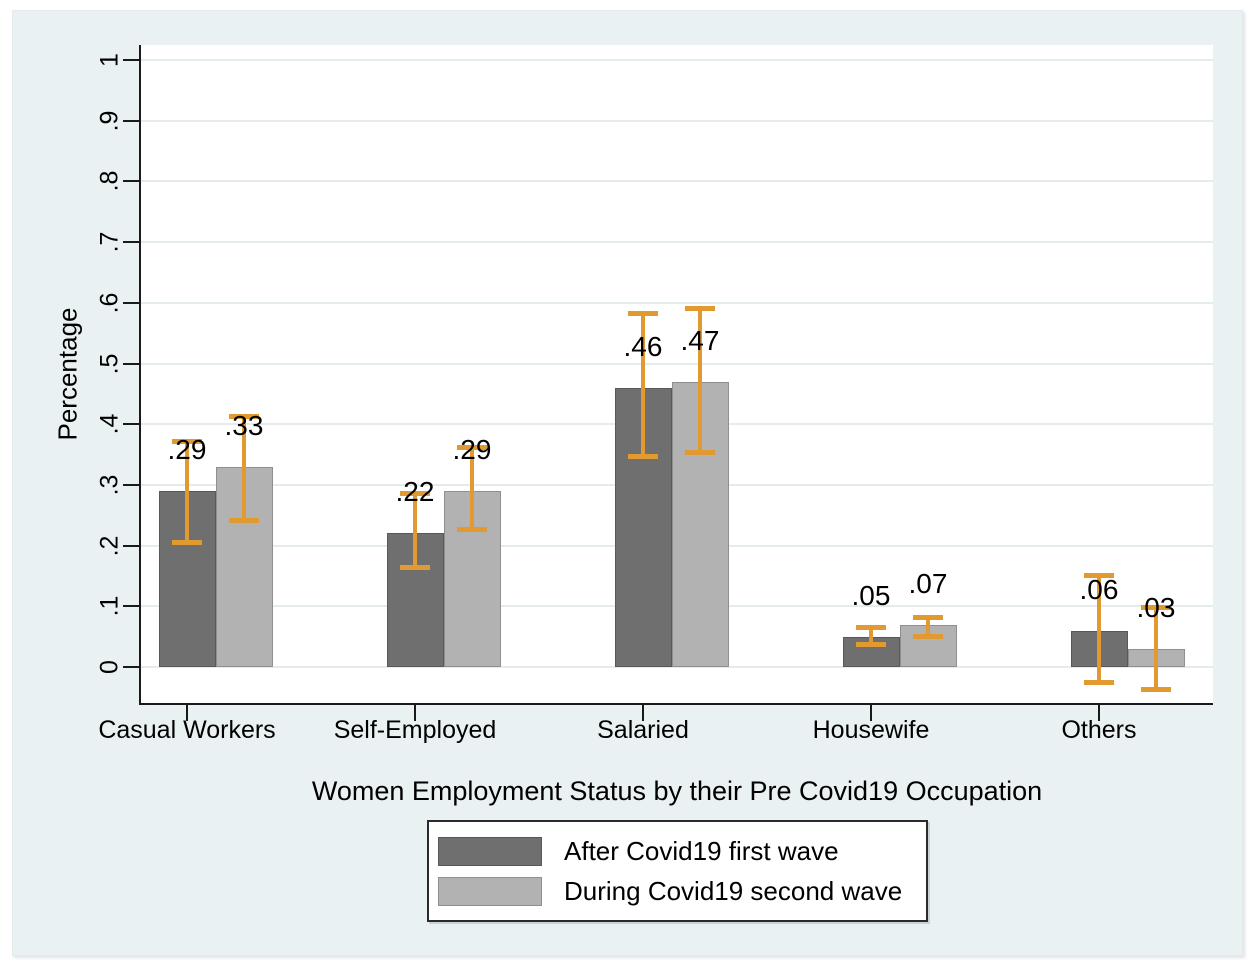 The image size is (1254, 966). I want to click on bar-value-label: .47, so click(700, 340).